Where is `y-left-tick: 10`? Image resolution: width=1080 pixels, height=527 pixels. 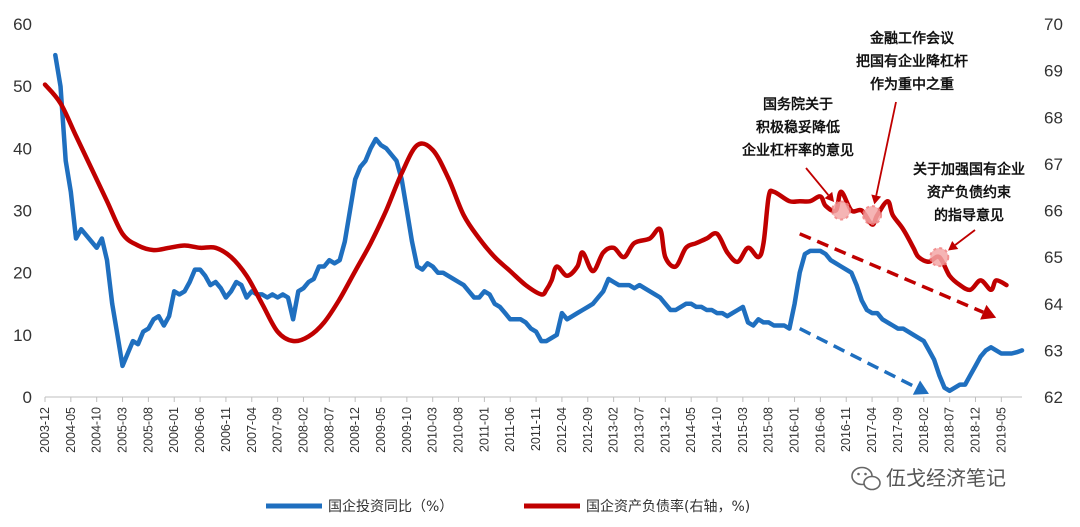 y-left-tick: 10 is located at coordinates (22, 335).